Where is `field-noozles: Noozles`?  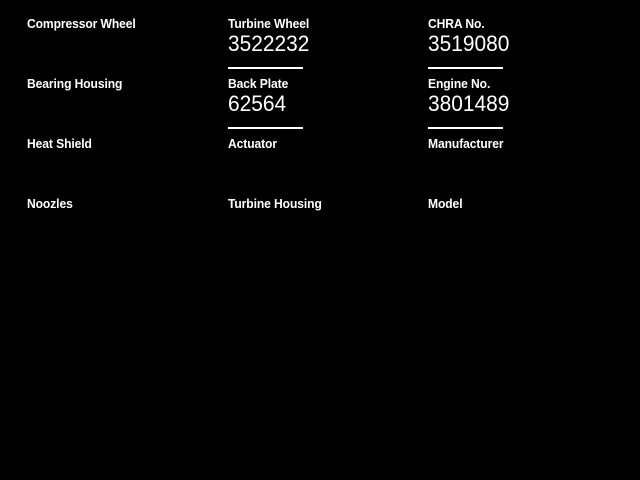
field-noozles: Noozles is located at coordinates (122, 204).